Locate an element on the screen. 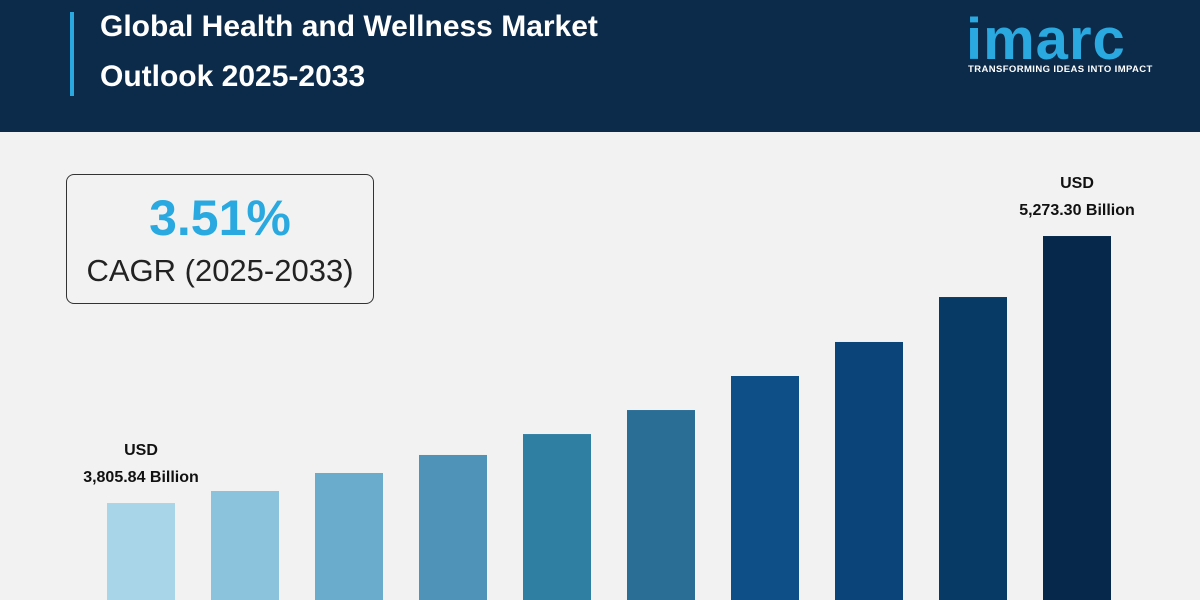  title: Outlook 2025-2033 is located at coordinates (233, 76).